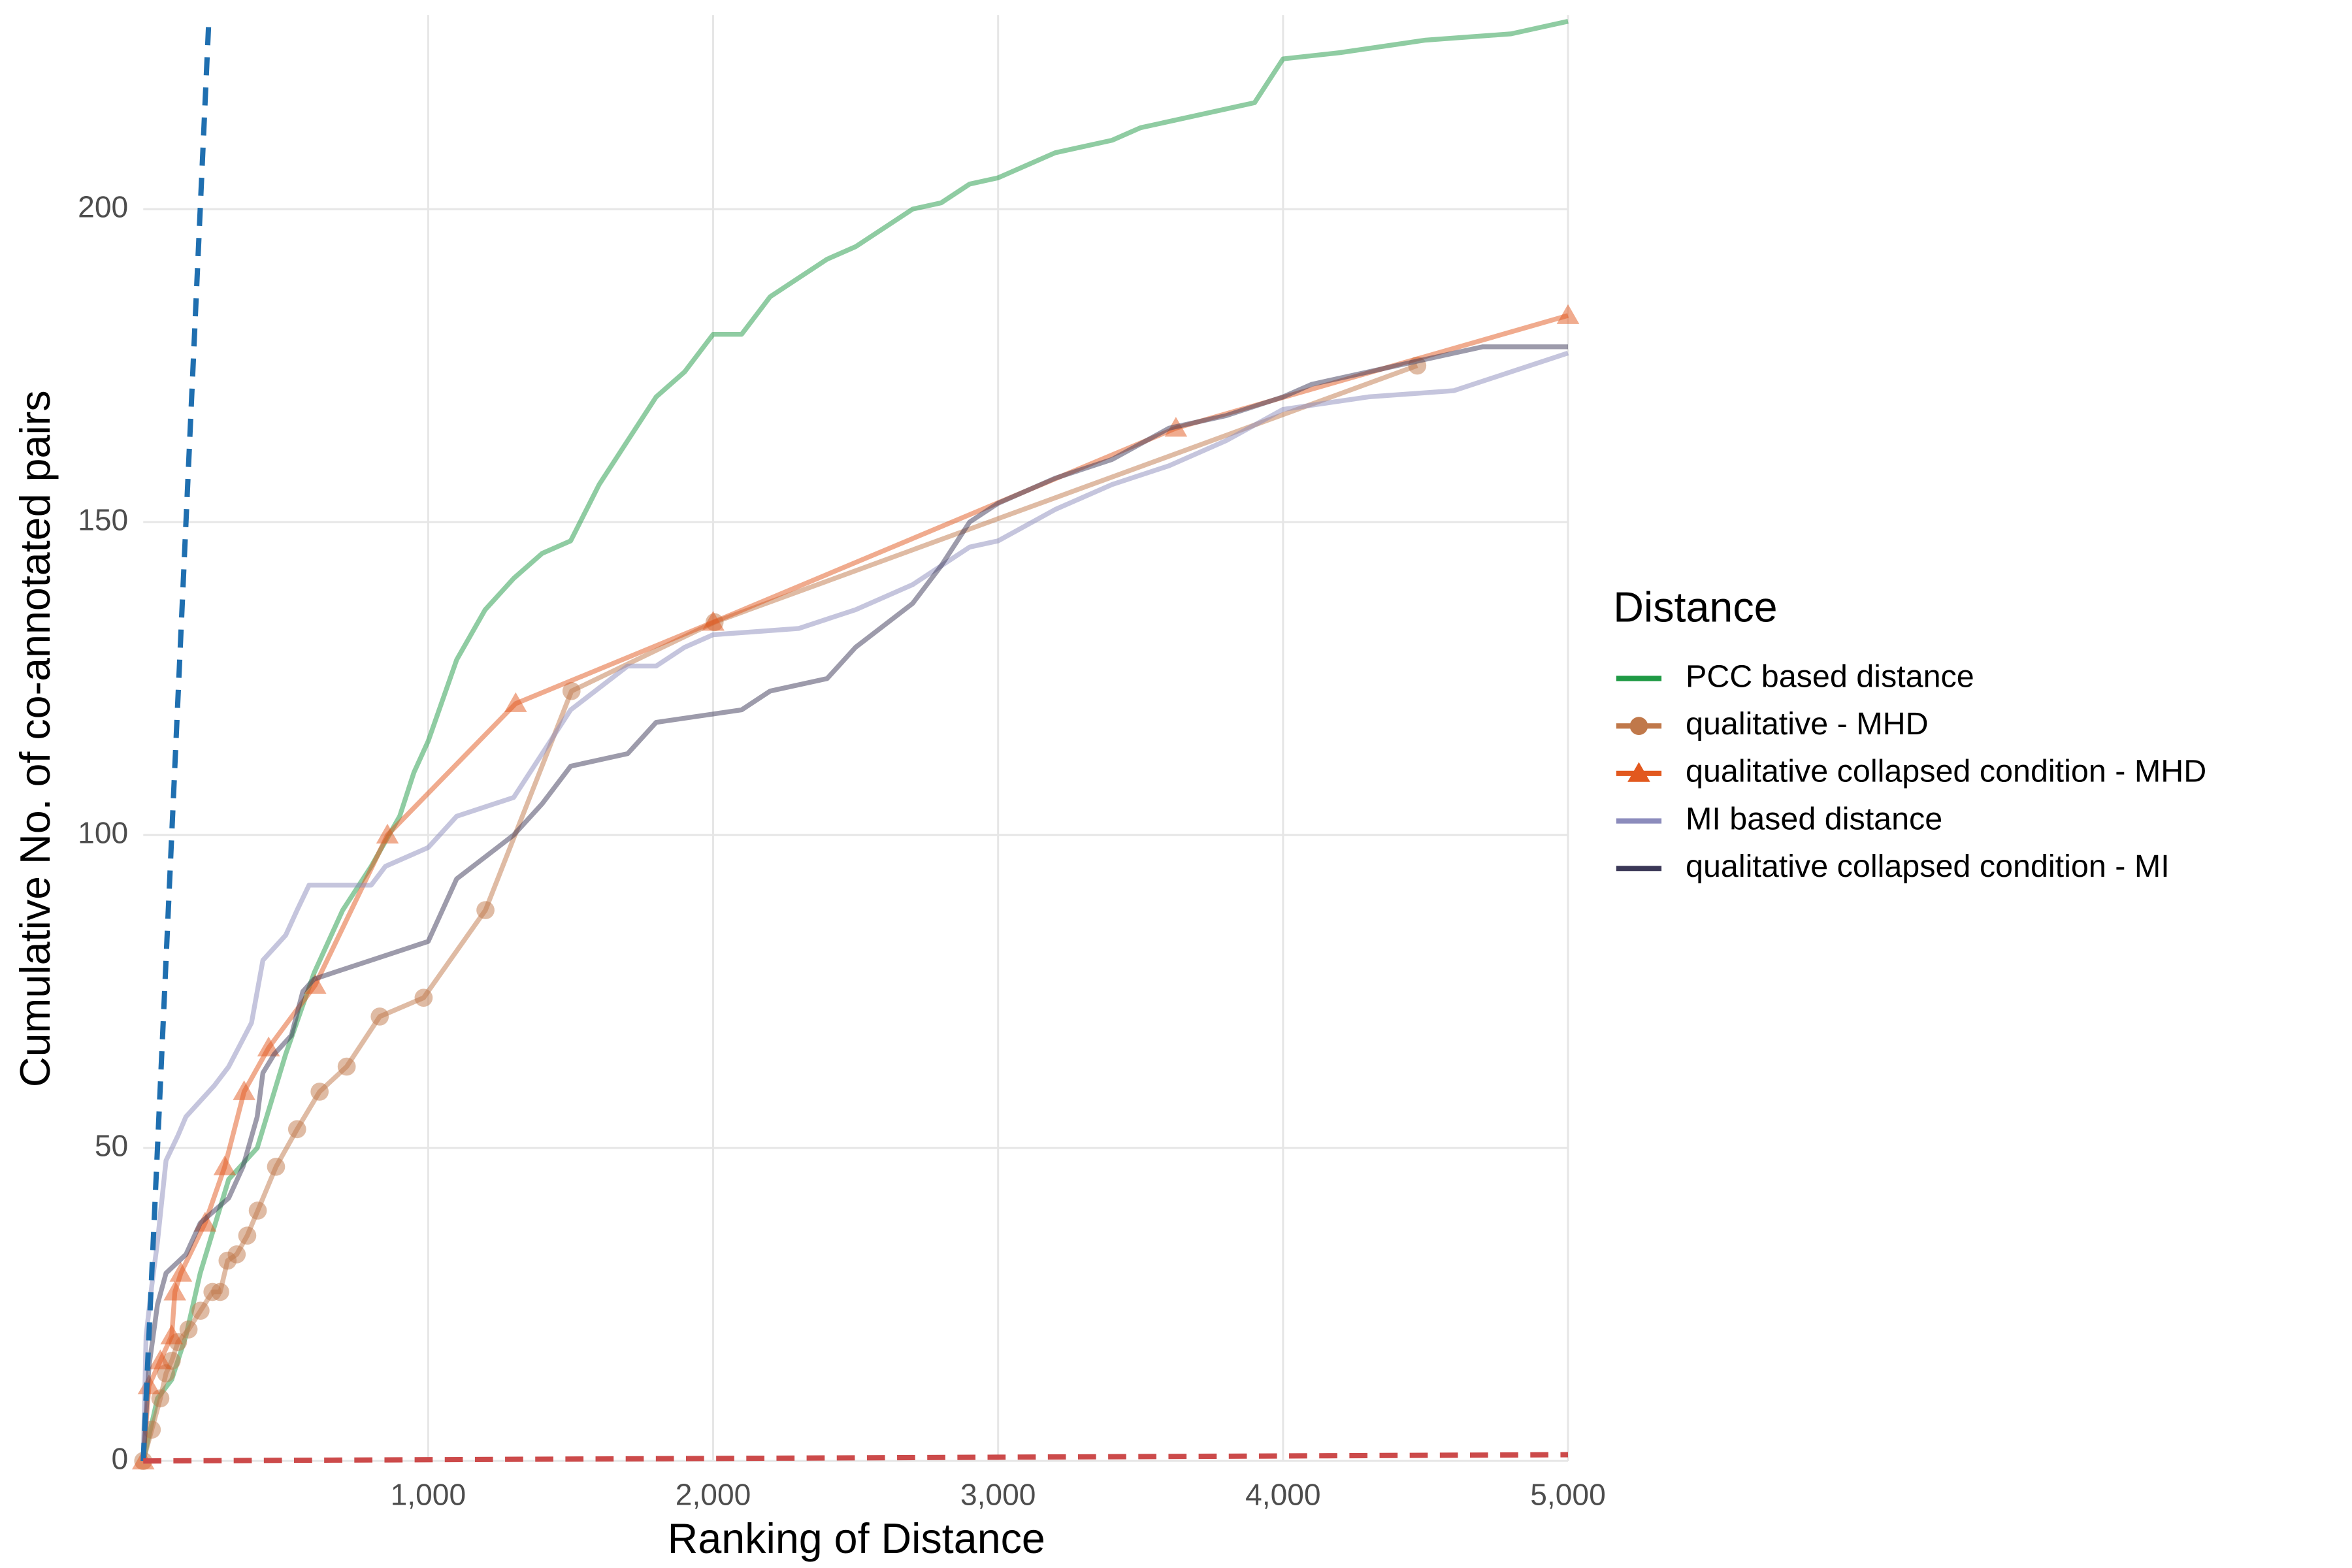 This screenshot has width=2352, height=1568. What do you see at coordinates (103, 832) in the screenshot?
I see `y-tick-label: 100` at bounding box center [103, 832].